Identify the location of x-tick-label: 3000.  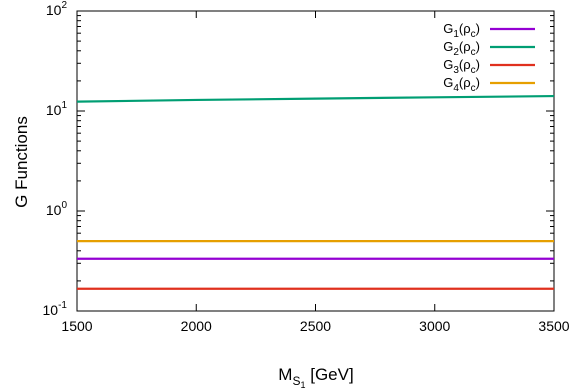
(434, 326).